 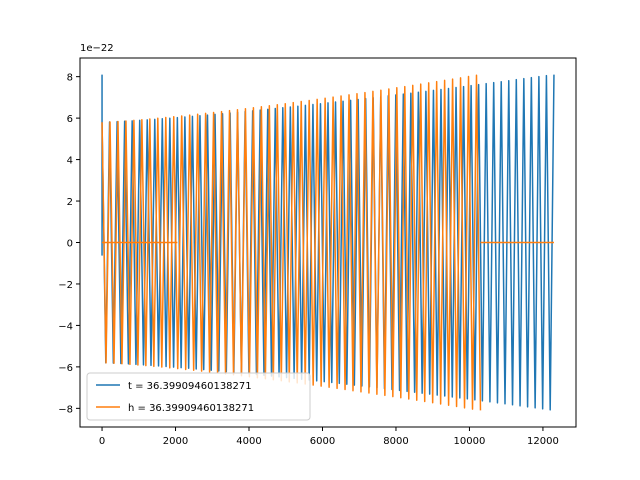 What do you see at coordinates (70, 119) in the screenshot?
I see `y-tick-label: 6` at bounding box center [70, 119].